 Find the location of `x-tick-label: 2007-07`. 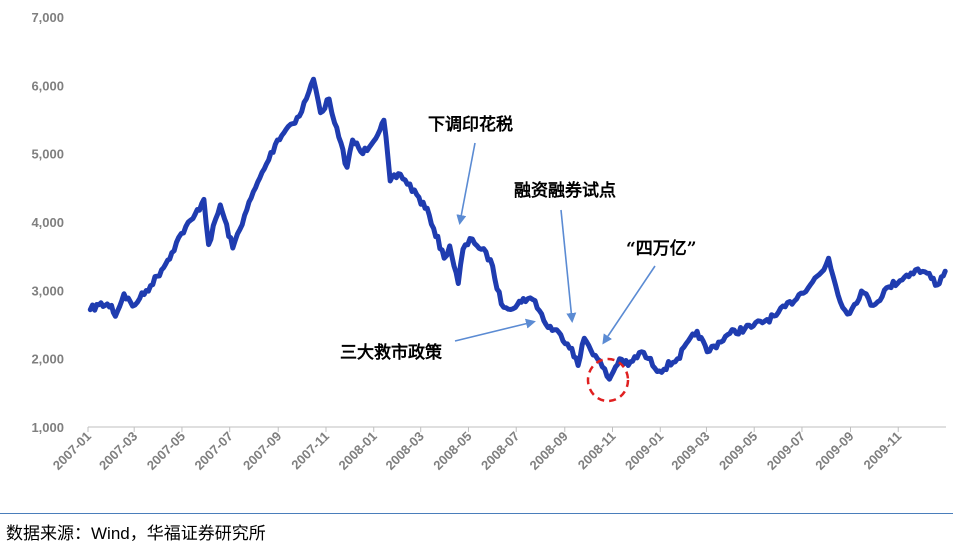

x-tick-label: 2007-07 is located at coordinates (213, 451).